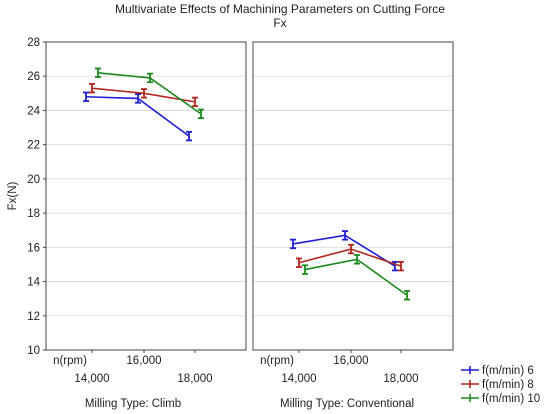 This screenshot has height=414, width=550. Describe the element at coordinates (33, 283) in the screenshot. I see `y-tick-label: 14` at that location.